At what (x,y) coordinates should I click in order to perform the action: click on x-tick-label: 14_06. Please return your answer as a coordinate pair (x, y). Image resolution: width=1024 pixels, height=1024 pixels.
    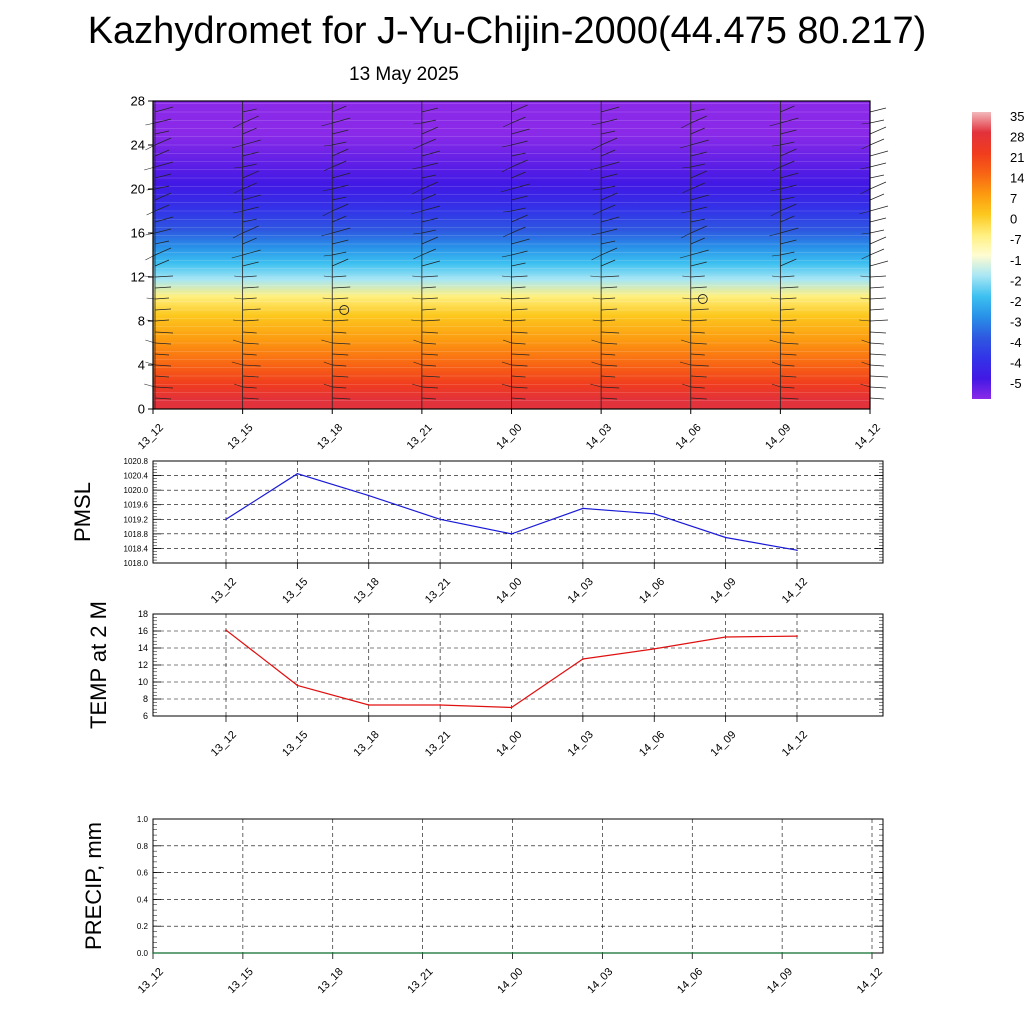
    Looking at the image, I should click on (690, 981).